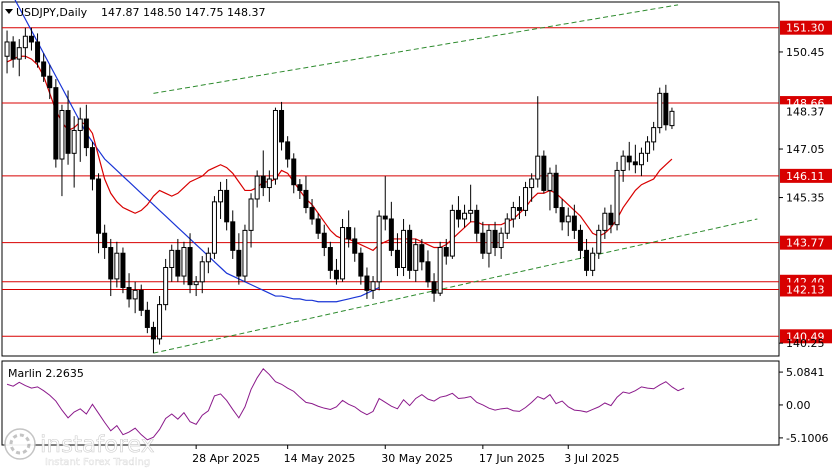 The height and width of the screenshot is (470, 837). What do you see at coordinates (805, 111) in the screenshot?
I see `current-price-label: 148.37` at bounding box center [805, 111].